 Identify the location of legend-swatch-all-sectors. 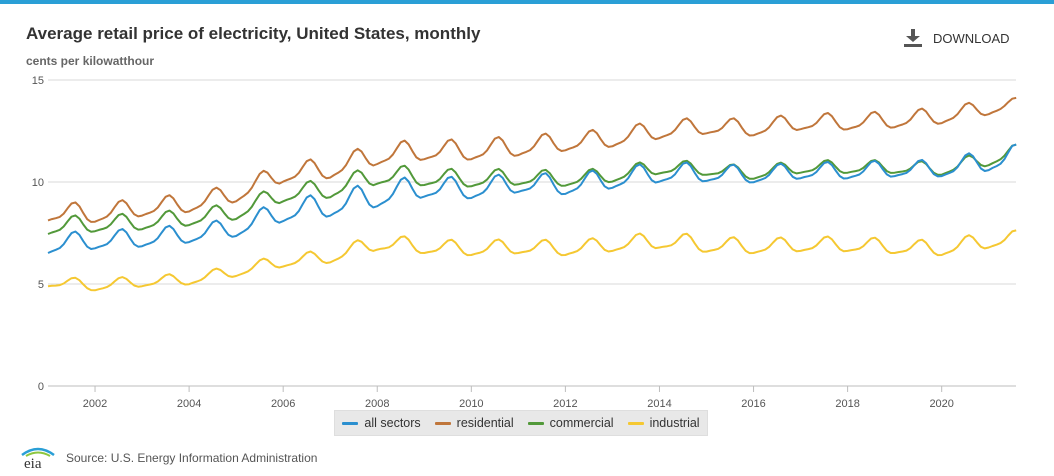
(350, 423).